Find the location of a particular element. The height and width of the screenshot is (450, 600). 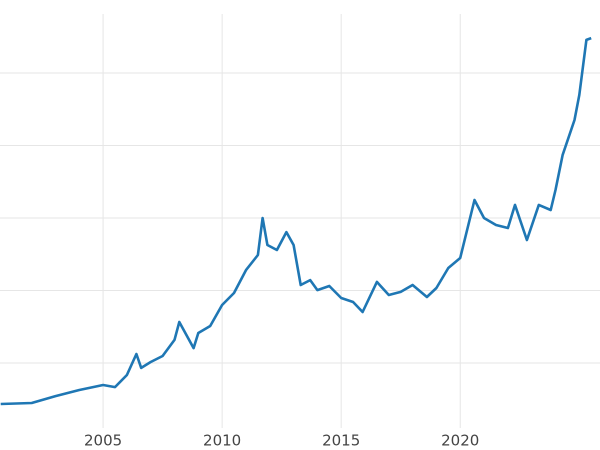

x-tick-label: 2015 is located at coordinates (341, 441).